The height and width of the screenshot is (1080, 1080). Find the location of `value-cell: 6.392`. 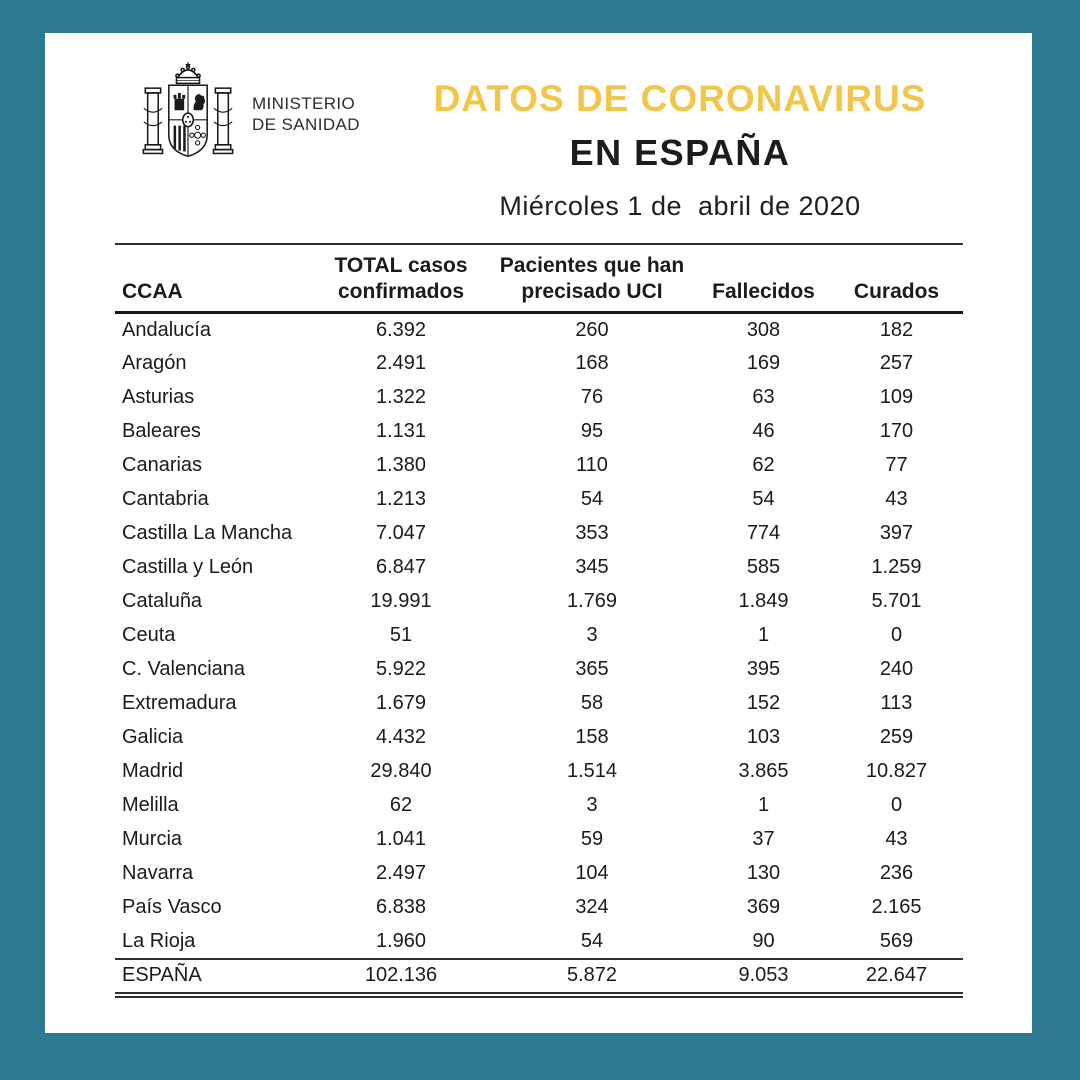

value-cell: 6.392 is located at coordinates (401, 329).